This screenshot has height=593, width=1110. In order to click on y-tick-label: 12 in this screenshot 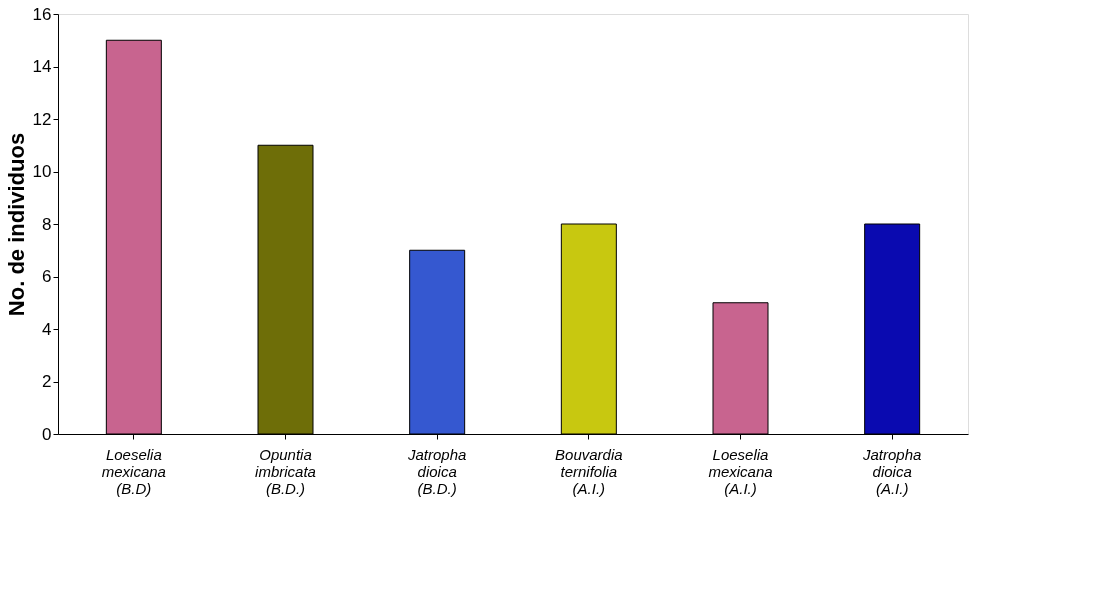, I will do `click(42, 119)`.